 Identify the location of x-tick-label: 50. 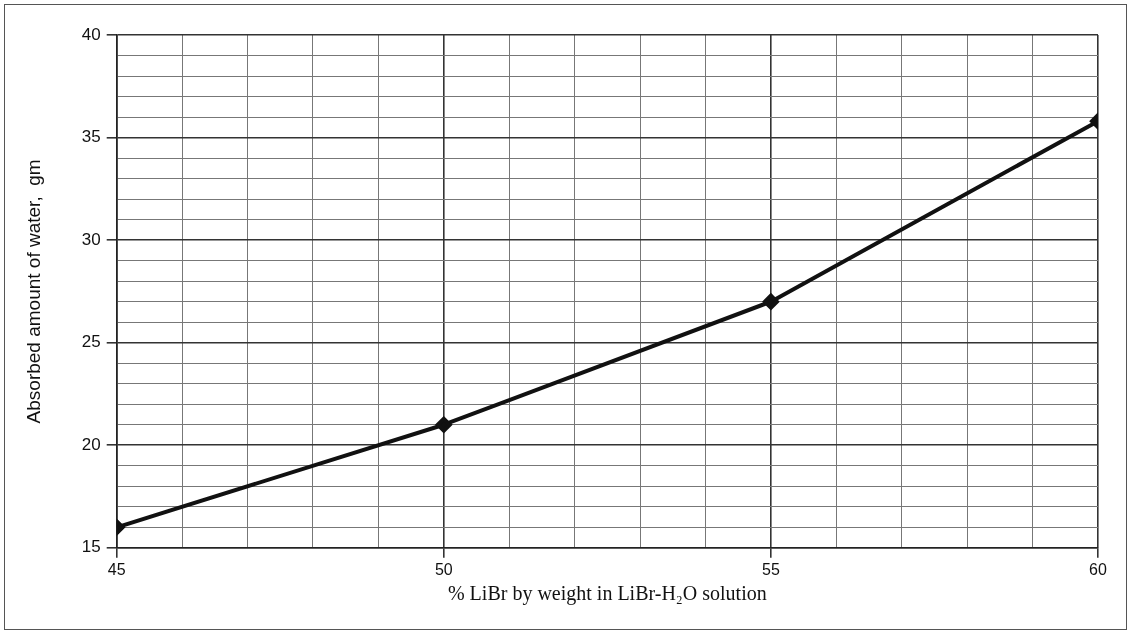
(443, 569).